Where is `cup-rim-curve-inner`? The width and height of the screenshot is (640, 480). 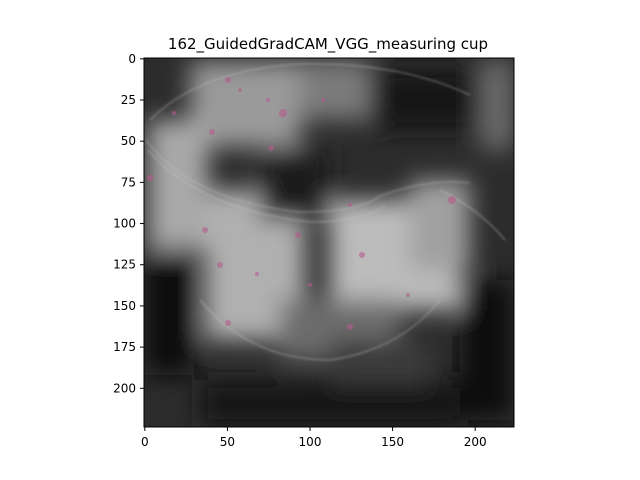
cup-rim-curve-inner is located at coordinates (266, 186).